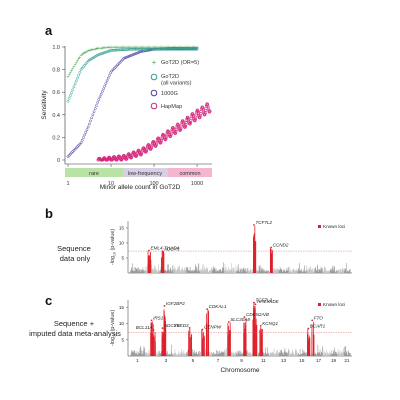  I want to click on chromosome-17-points, so click(319, 268).